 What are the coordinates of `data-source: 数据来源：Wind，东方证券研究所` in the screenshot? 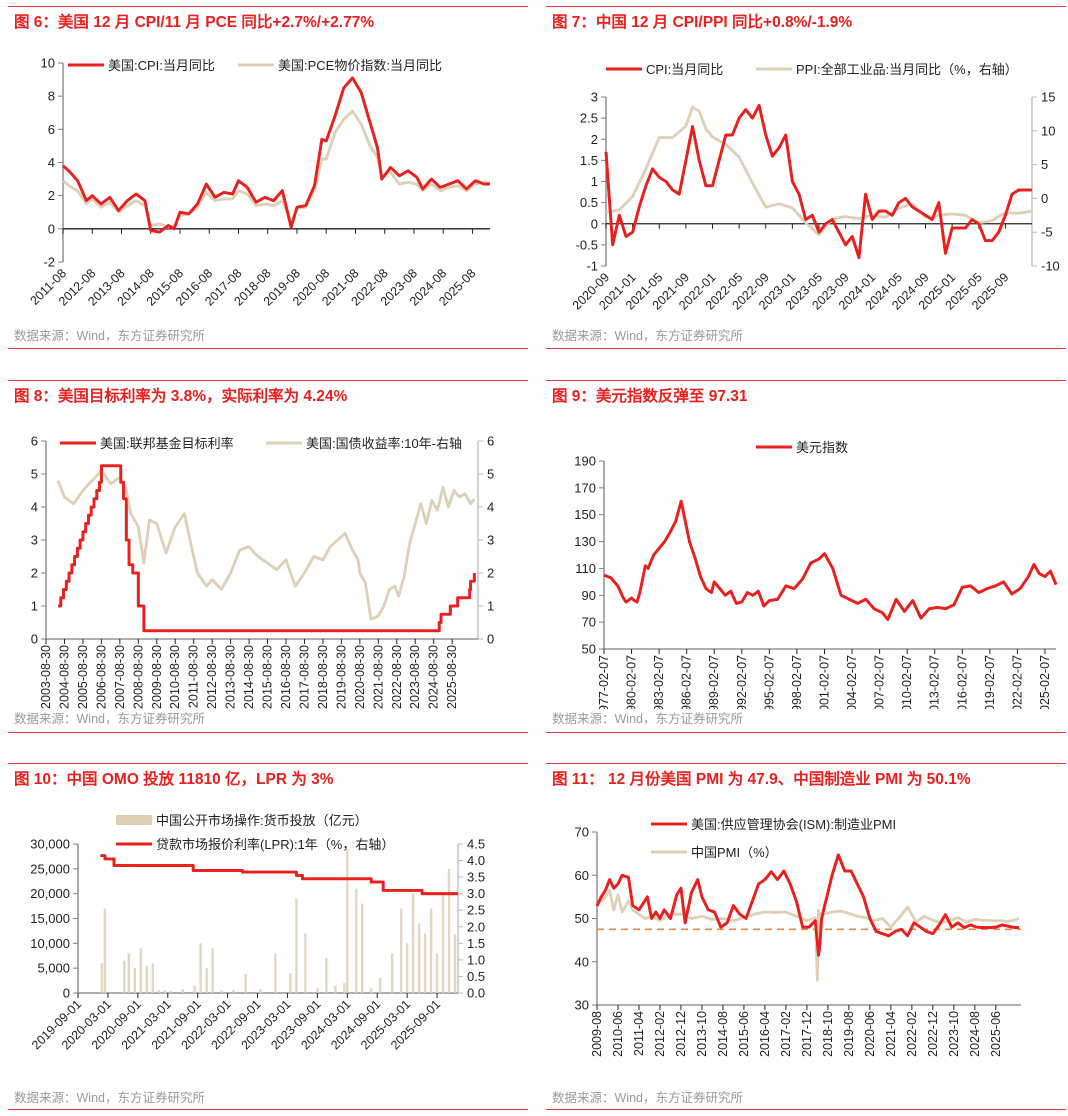 It's located at (109, 1098).